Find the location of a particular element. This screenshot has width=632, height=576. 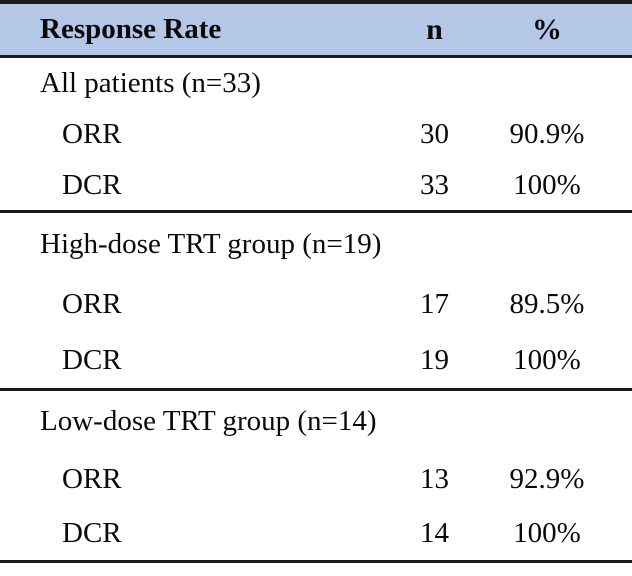

section-header-row: Low-dose TRT group (n=14) is located at coordinates (316, 421).